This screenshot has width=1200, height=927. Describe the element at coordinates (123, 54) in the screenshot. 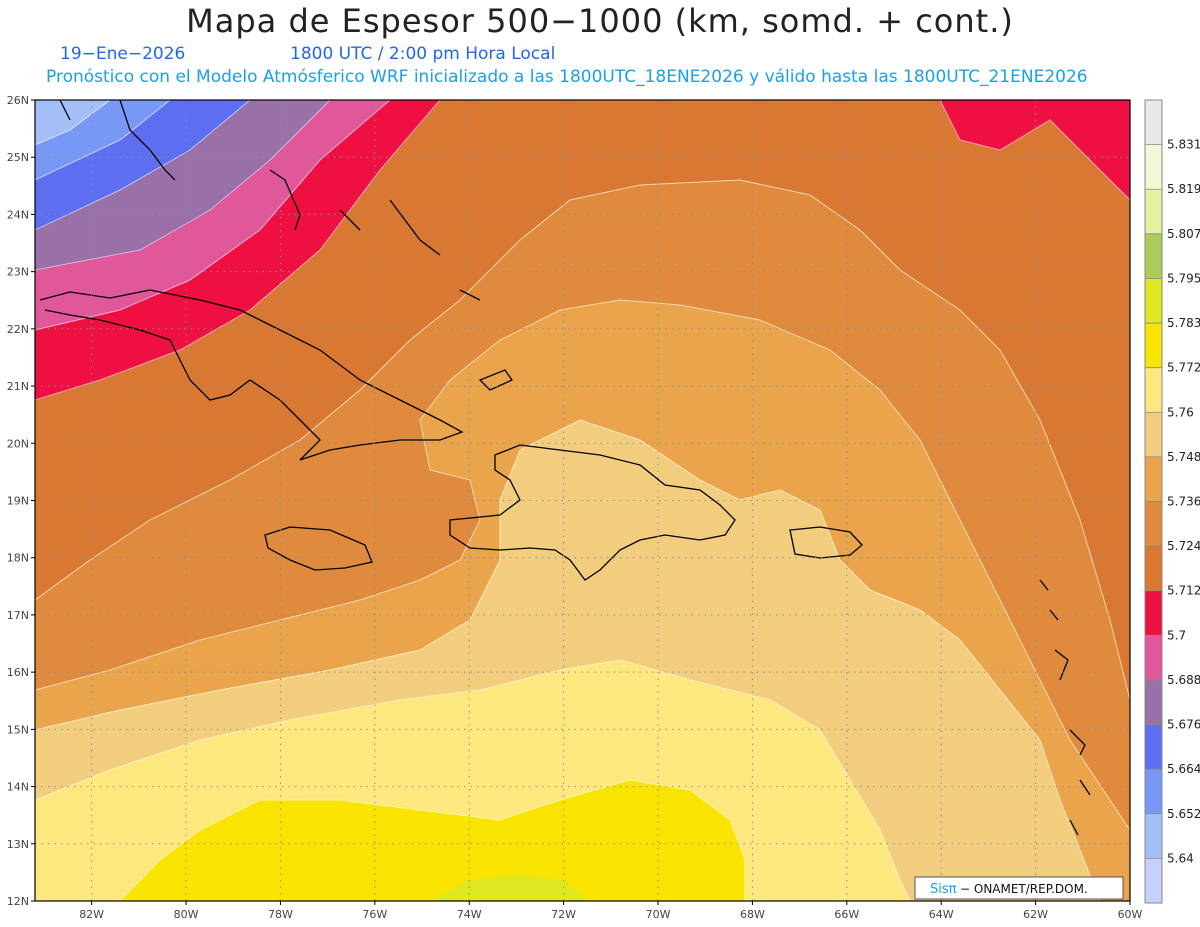

I see `forecast-date: 19−Ene−2026` at that location.